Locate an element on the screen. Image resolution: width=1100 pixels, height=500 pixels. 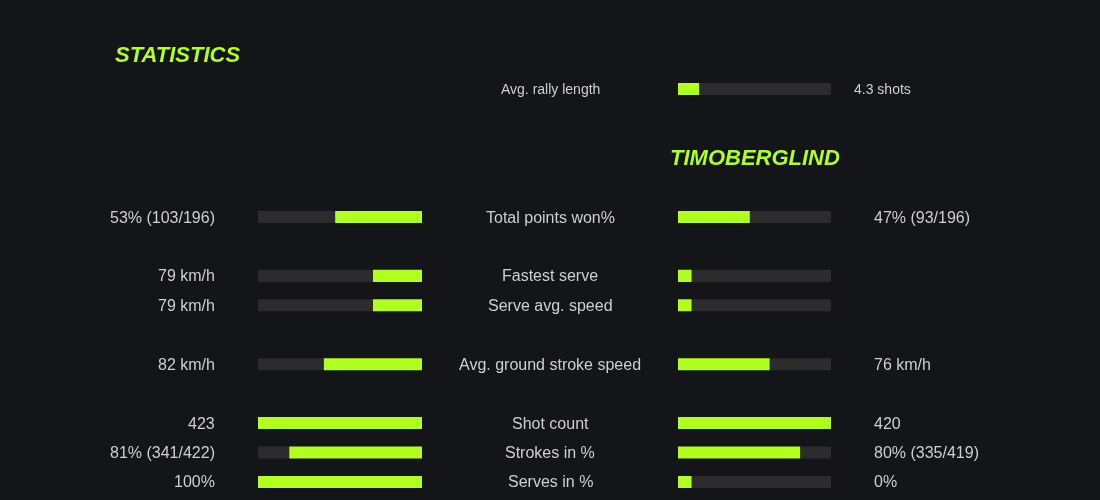
y-tick-label: Serves in % is located at coordinates (551, 481).